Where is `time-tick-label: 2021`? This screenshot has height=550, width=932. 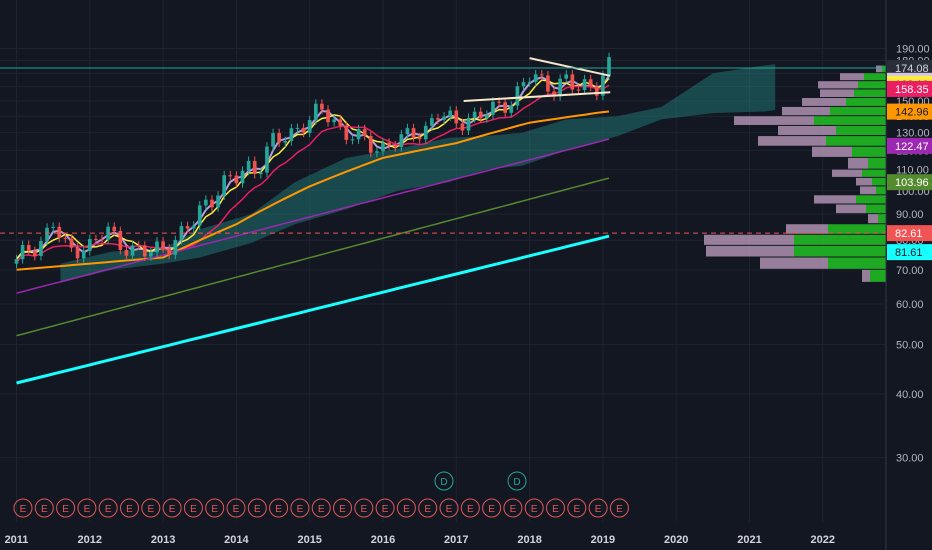 time-tick-label: 2021 is located at coordinates (749, 540).